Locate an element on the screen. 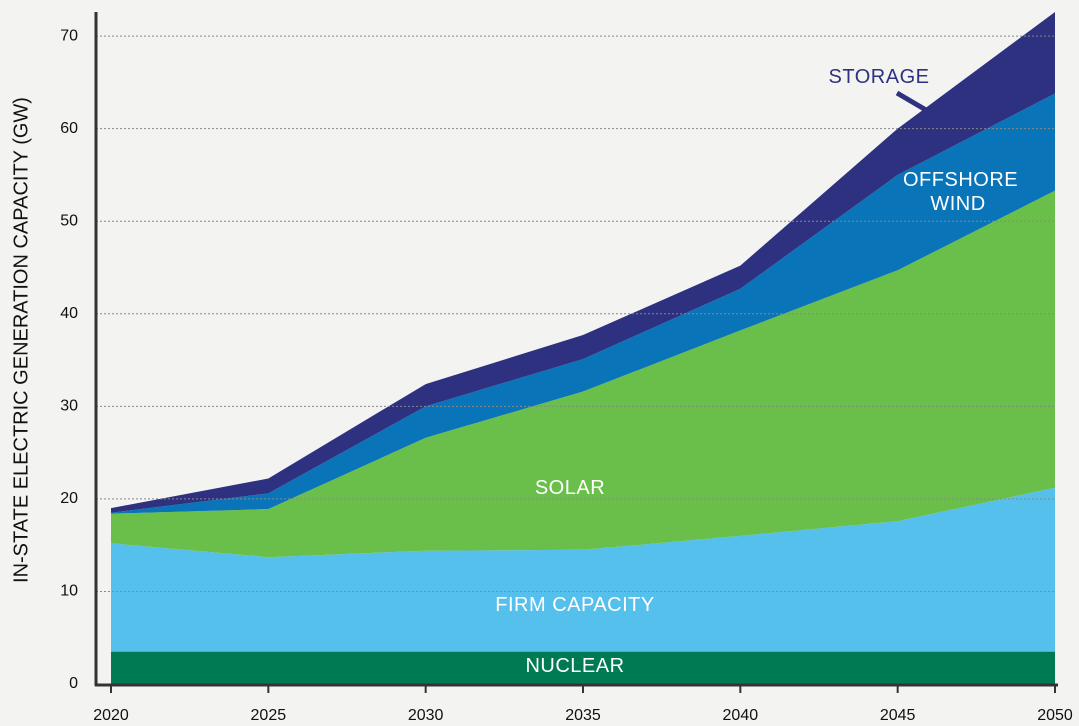  y-tick-label: 40 is located at coordinates (69, 313).